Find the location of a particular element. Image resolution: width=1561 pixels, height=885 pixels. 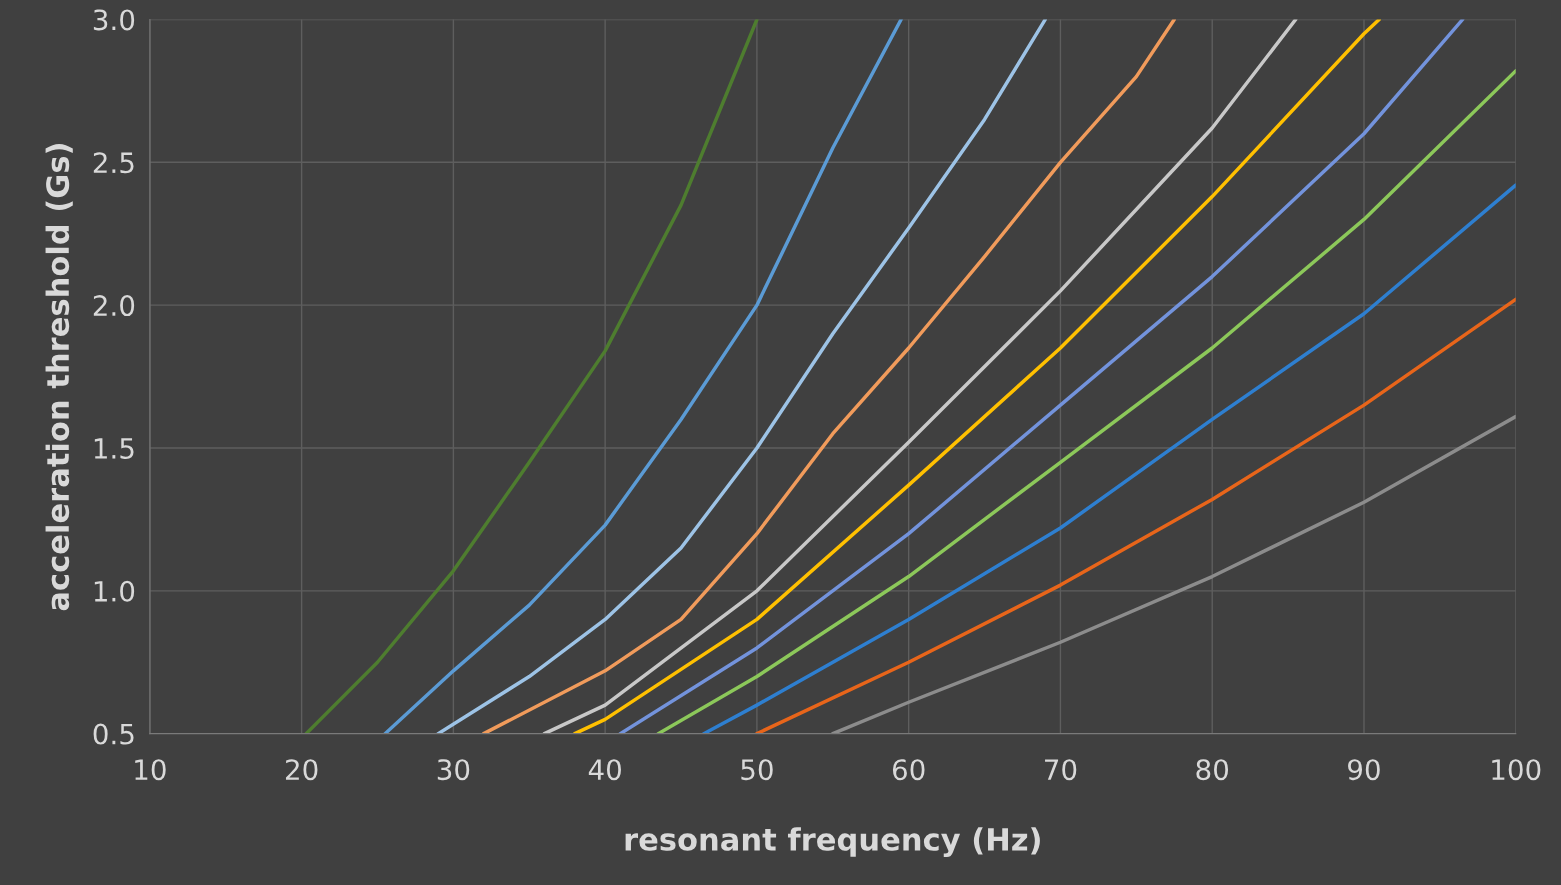

x-tick-label: 30 is located at coordinates (453, 770).